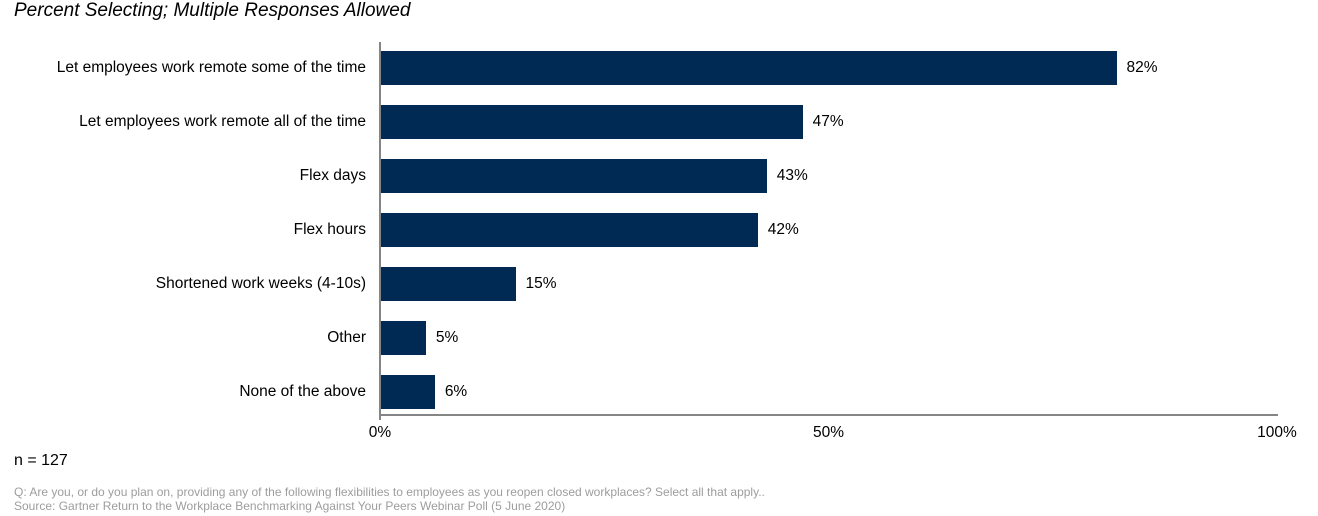 This screenshot has width=1318, height=516. What do you see at coordinates (260, 283) in the screenshot?
I see `category-label: Shortened work weeks (4-10s)` at bounding box center [260, 283].